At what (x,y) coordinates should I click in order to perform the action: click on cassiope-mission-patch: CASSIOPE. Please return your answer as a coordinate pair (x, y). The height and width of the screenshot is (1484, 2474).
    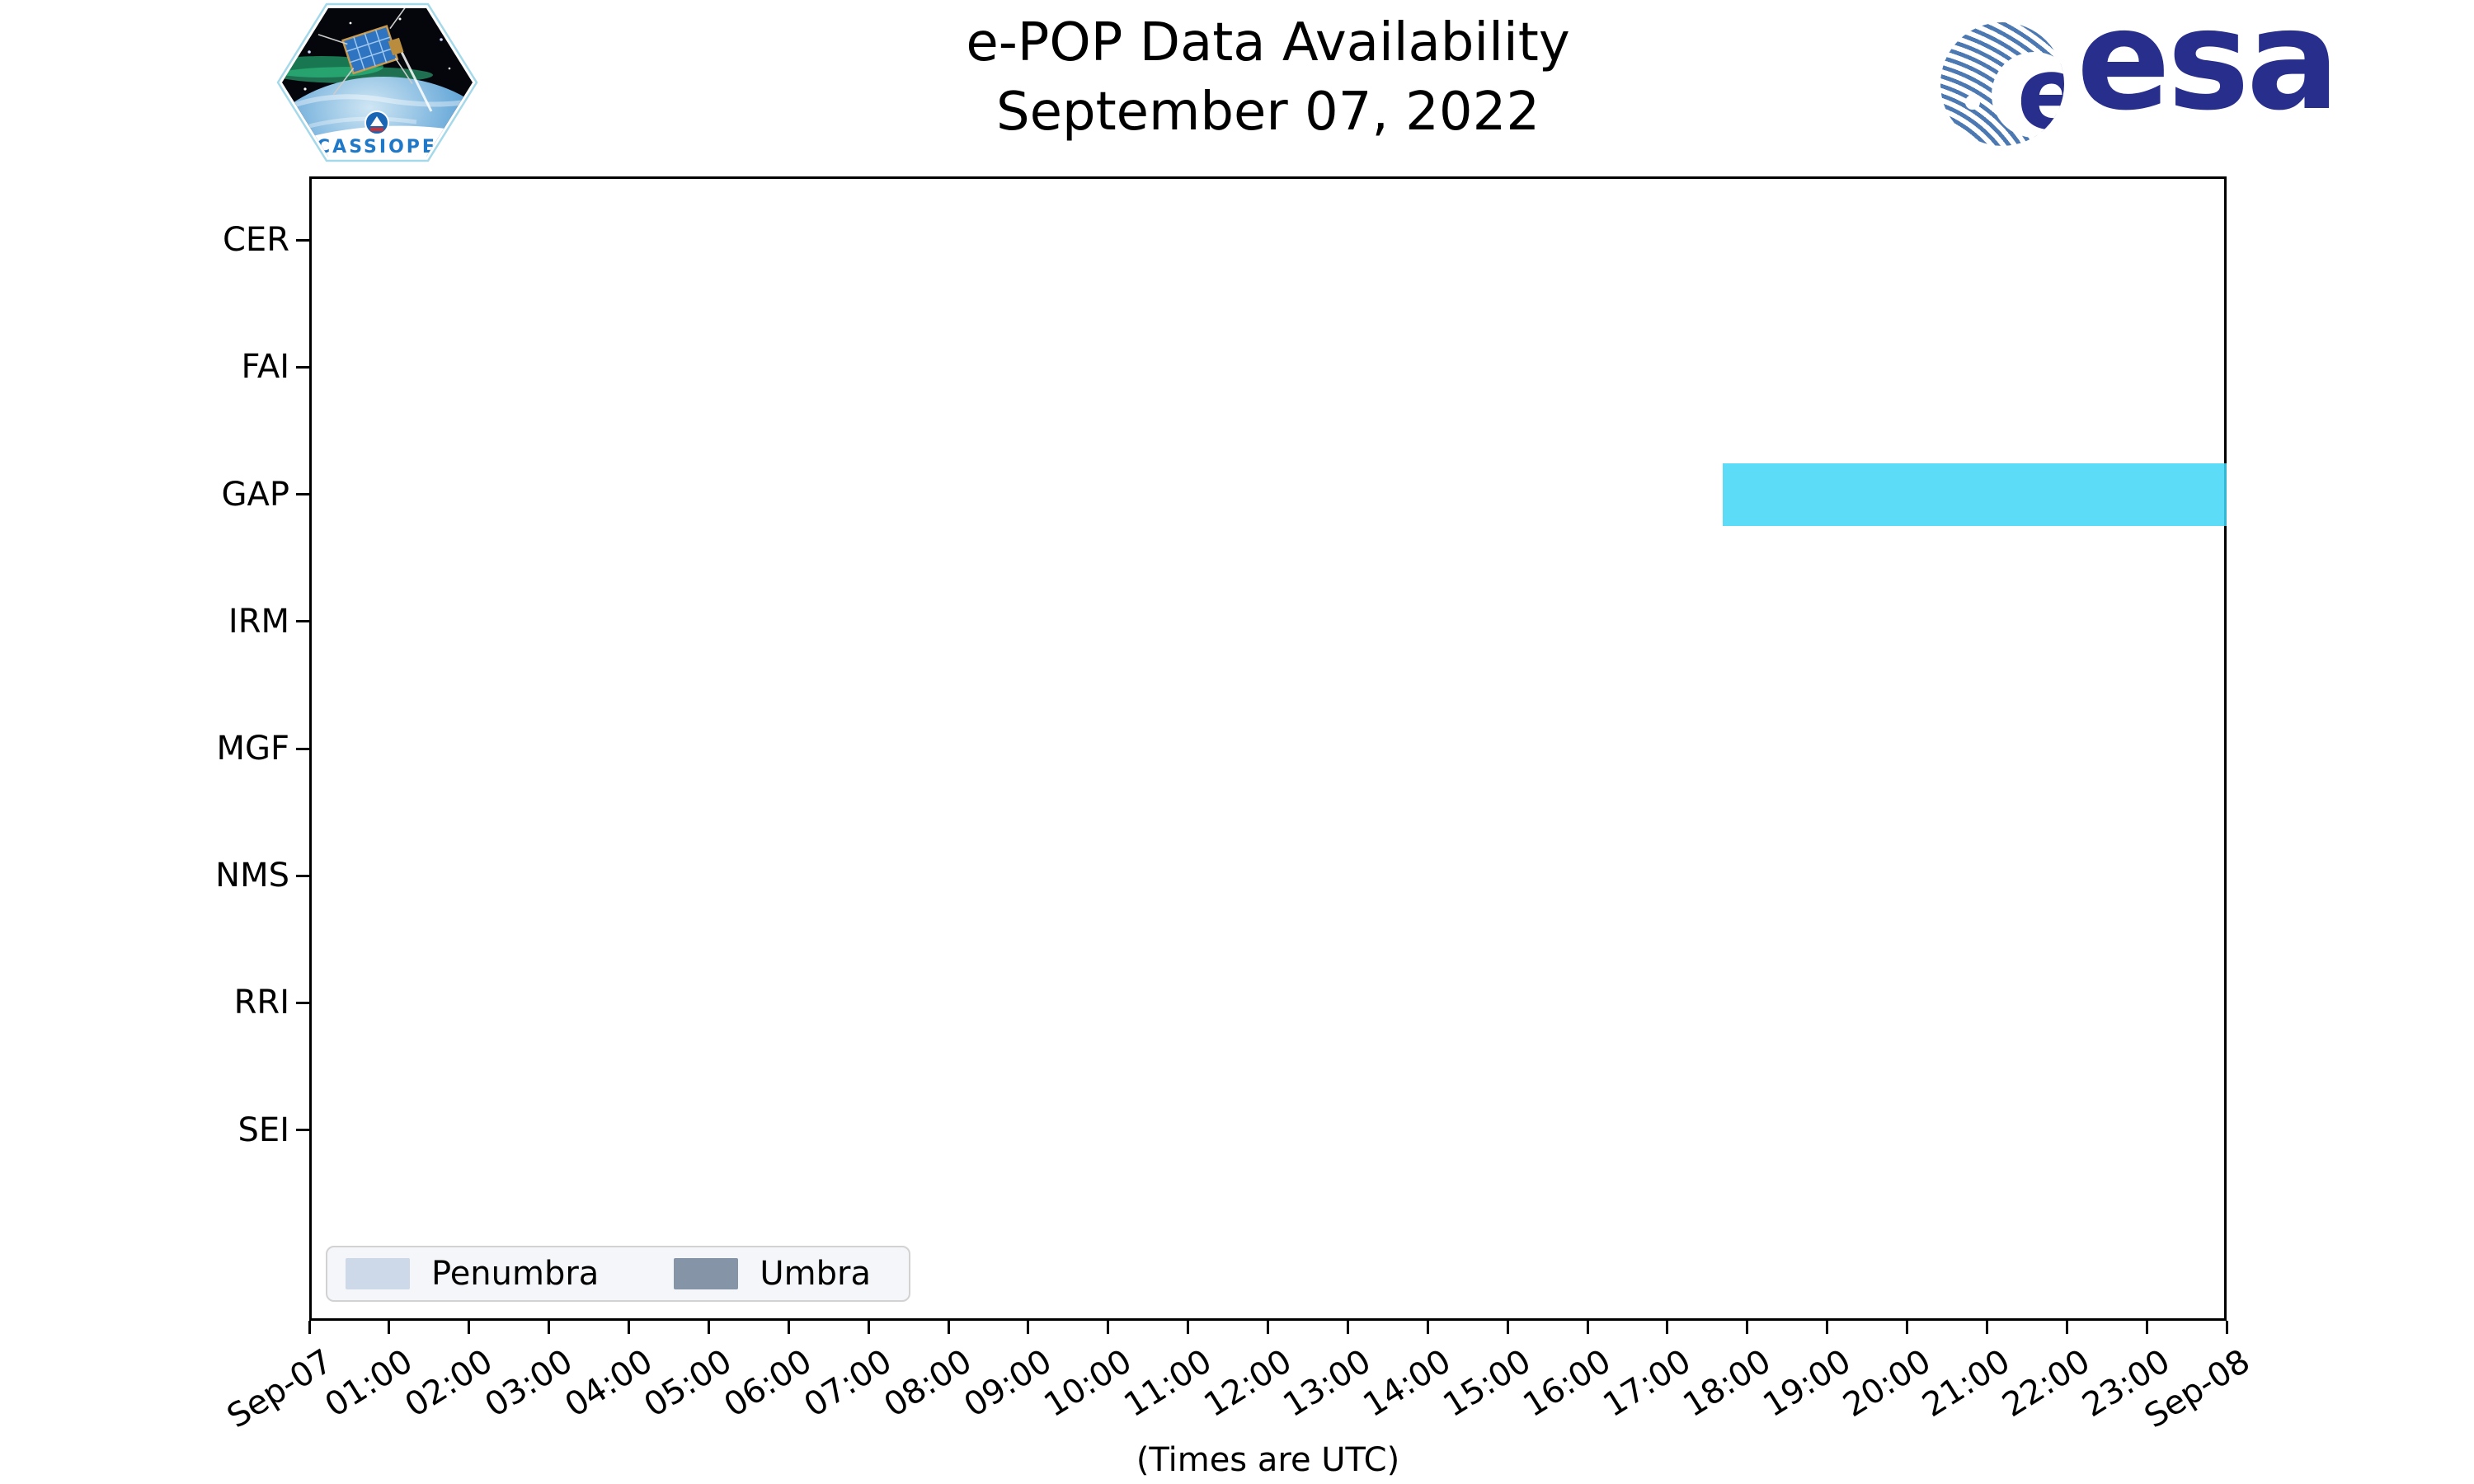
    Looking at the image, I should click on (377, 82).